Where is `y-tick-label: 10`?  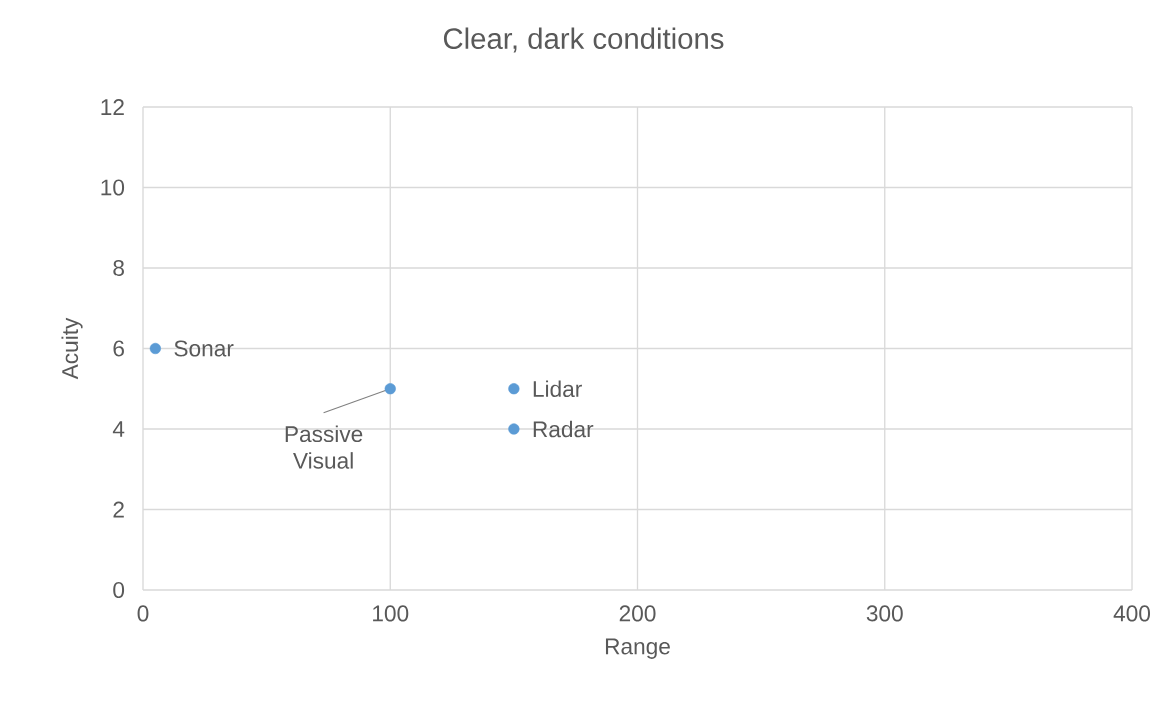
y-tick-label: 10 is located at coordinates (113, 187).